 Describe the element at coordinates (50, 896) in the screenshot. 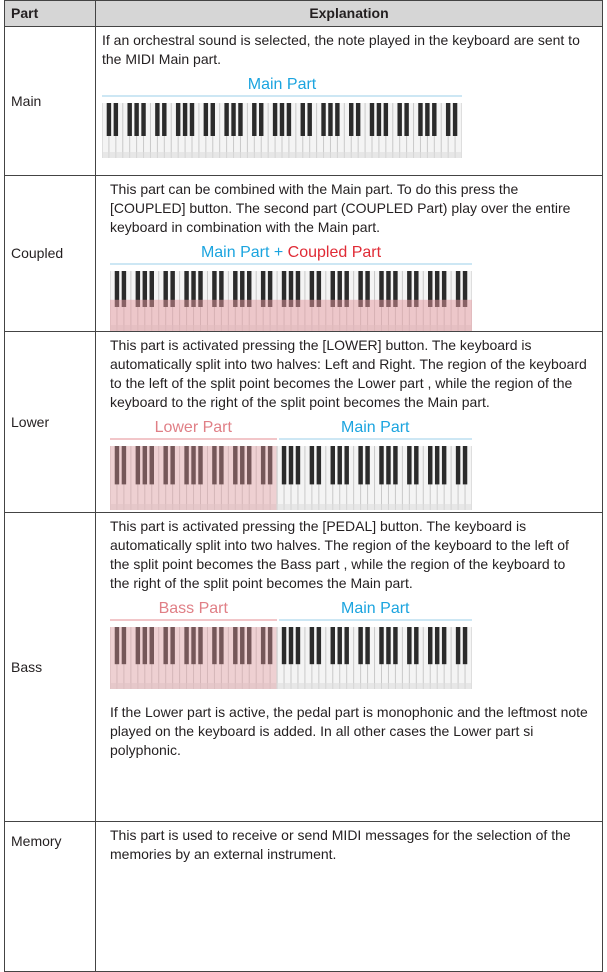

I see `part-name: Memory` at that location.